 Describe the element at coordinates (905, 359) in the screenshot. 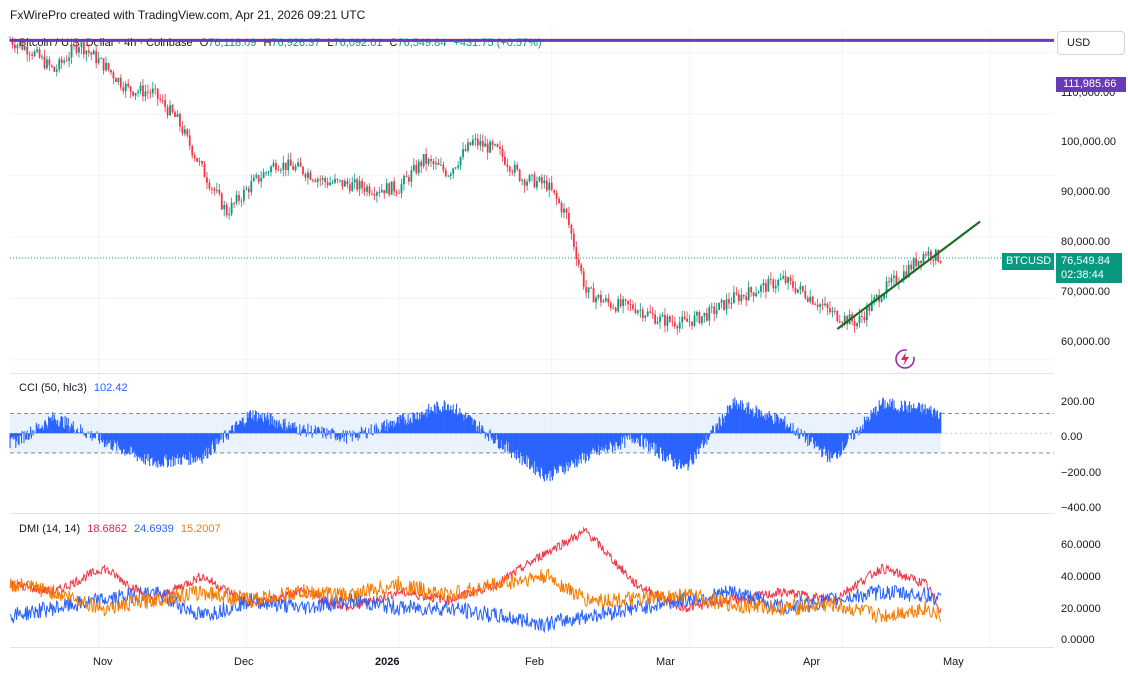

I see `lightning-icon` at that location.